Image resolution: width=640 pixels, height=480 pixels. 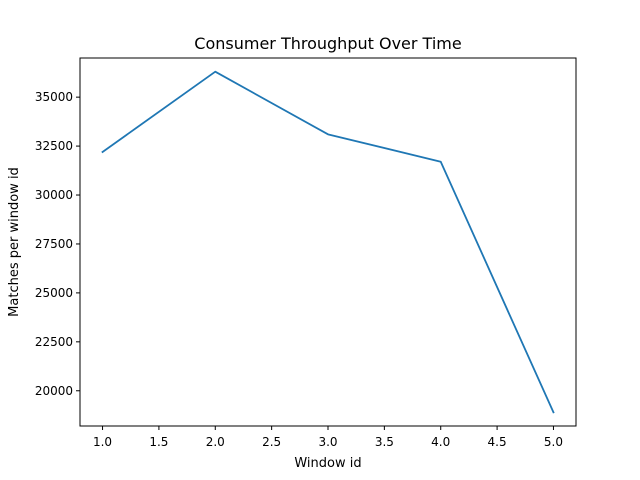 What do you see at coordinates (440, 442) in the screenshot?
I see `x-tick-label: 4.0` at bounding box center [440, 442].